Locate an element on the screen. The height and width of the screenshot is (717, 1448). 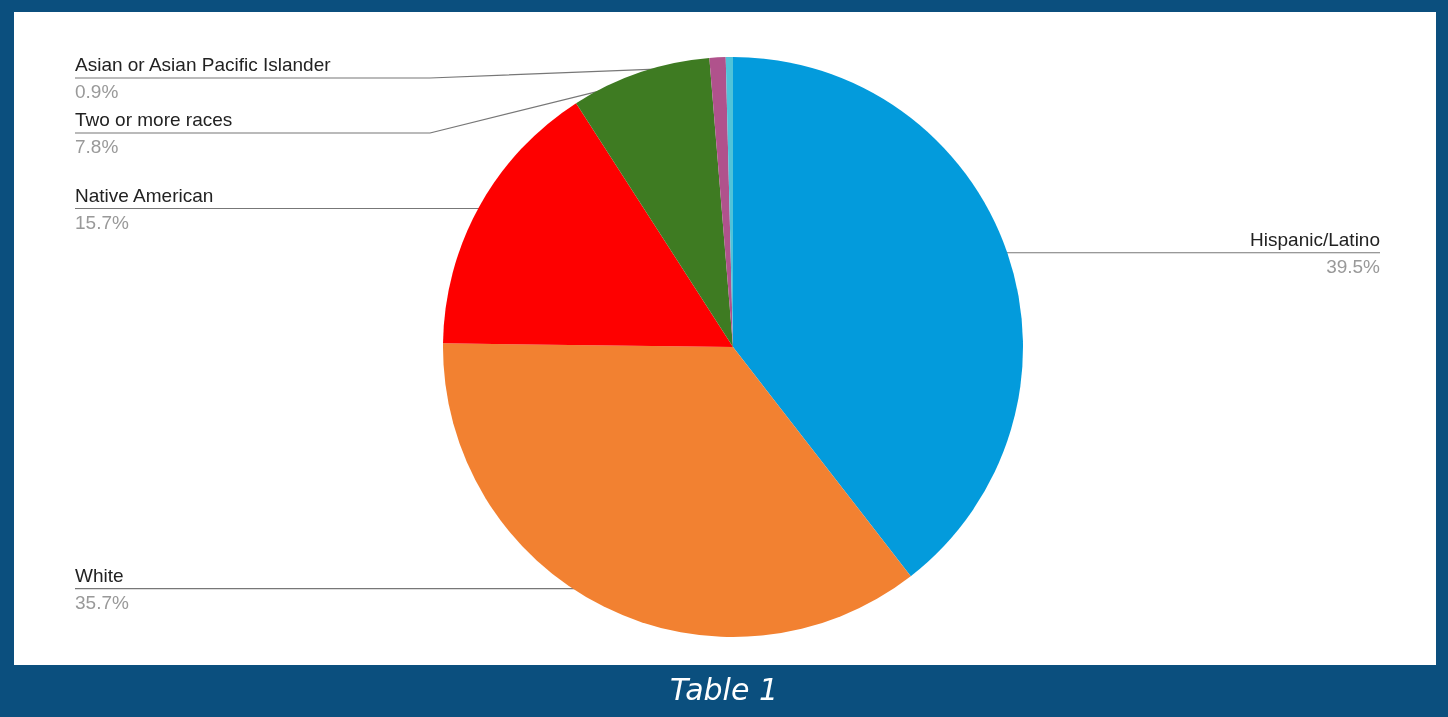
data-label: 7.8% is located at coordinates (97, 146).